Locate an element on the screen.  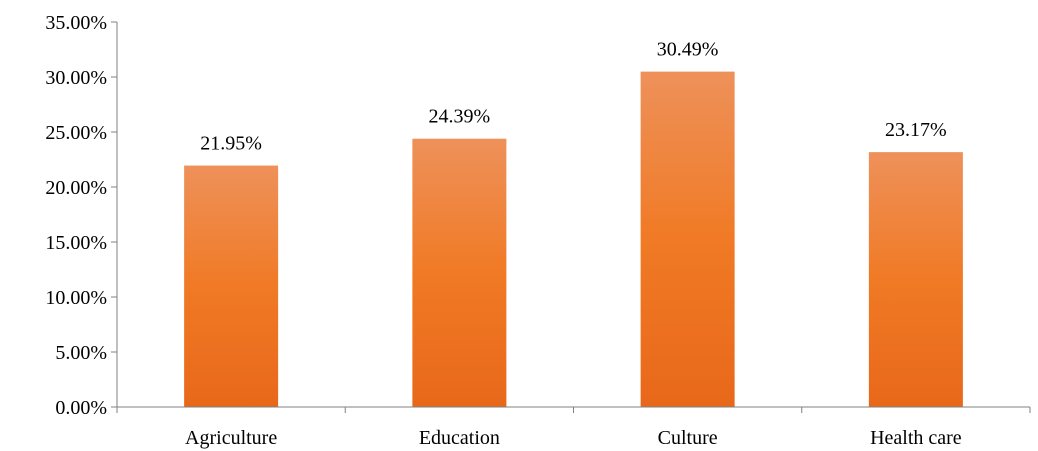
y-tick-label: 0.00% is located at coordinates (81, 408).